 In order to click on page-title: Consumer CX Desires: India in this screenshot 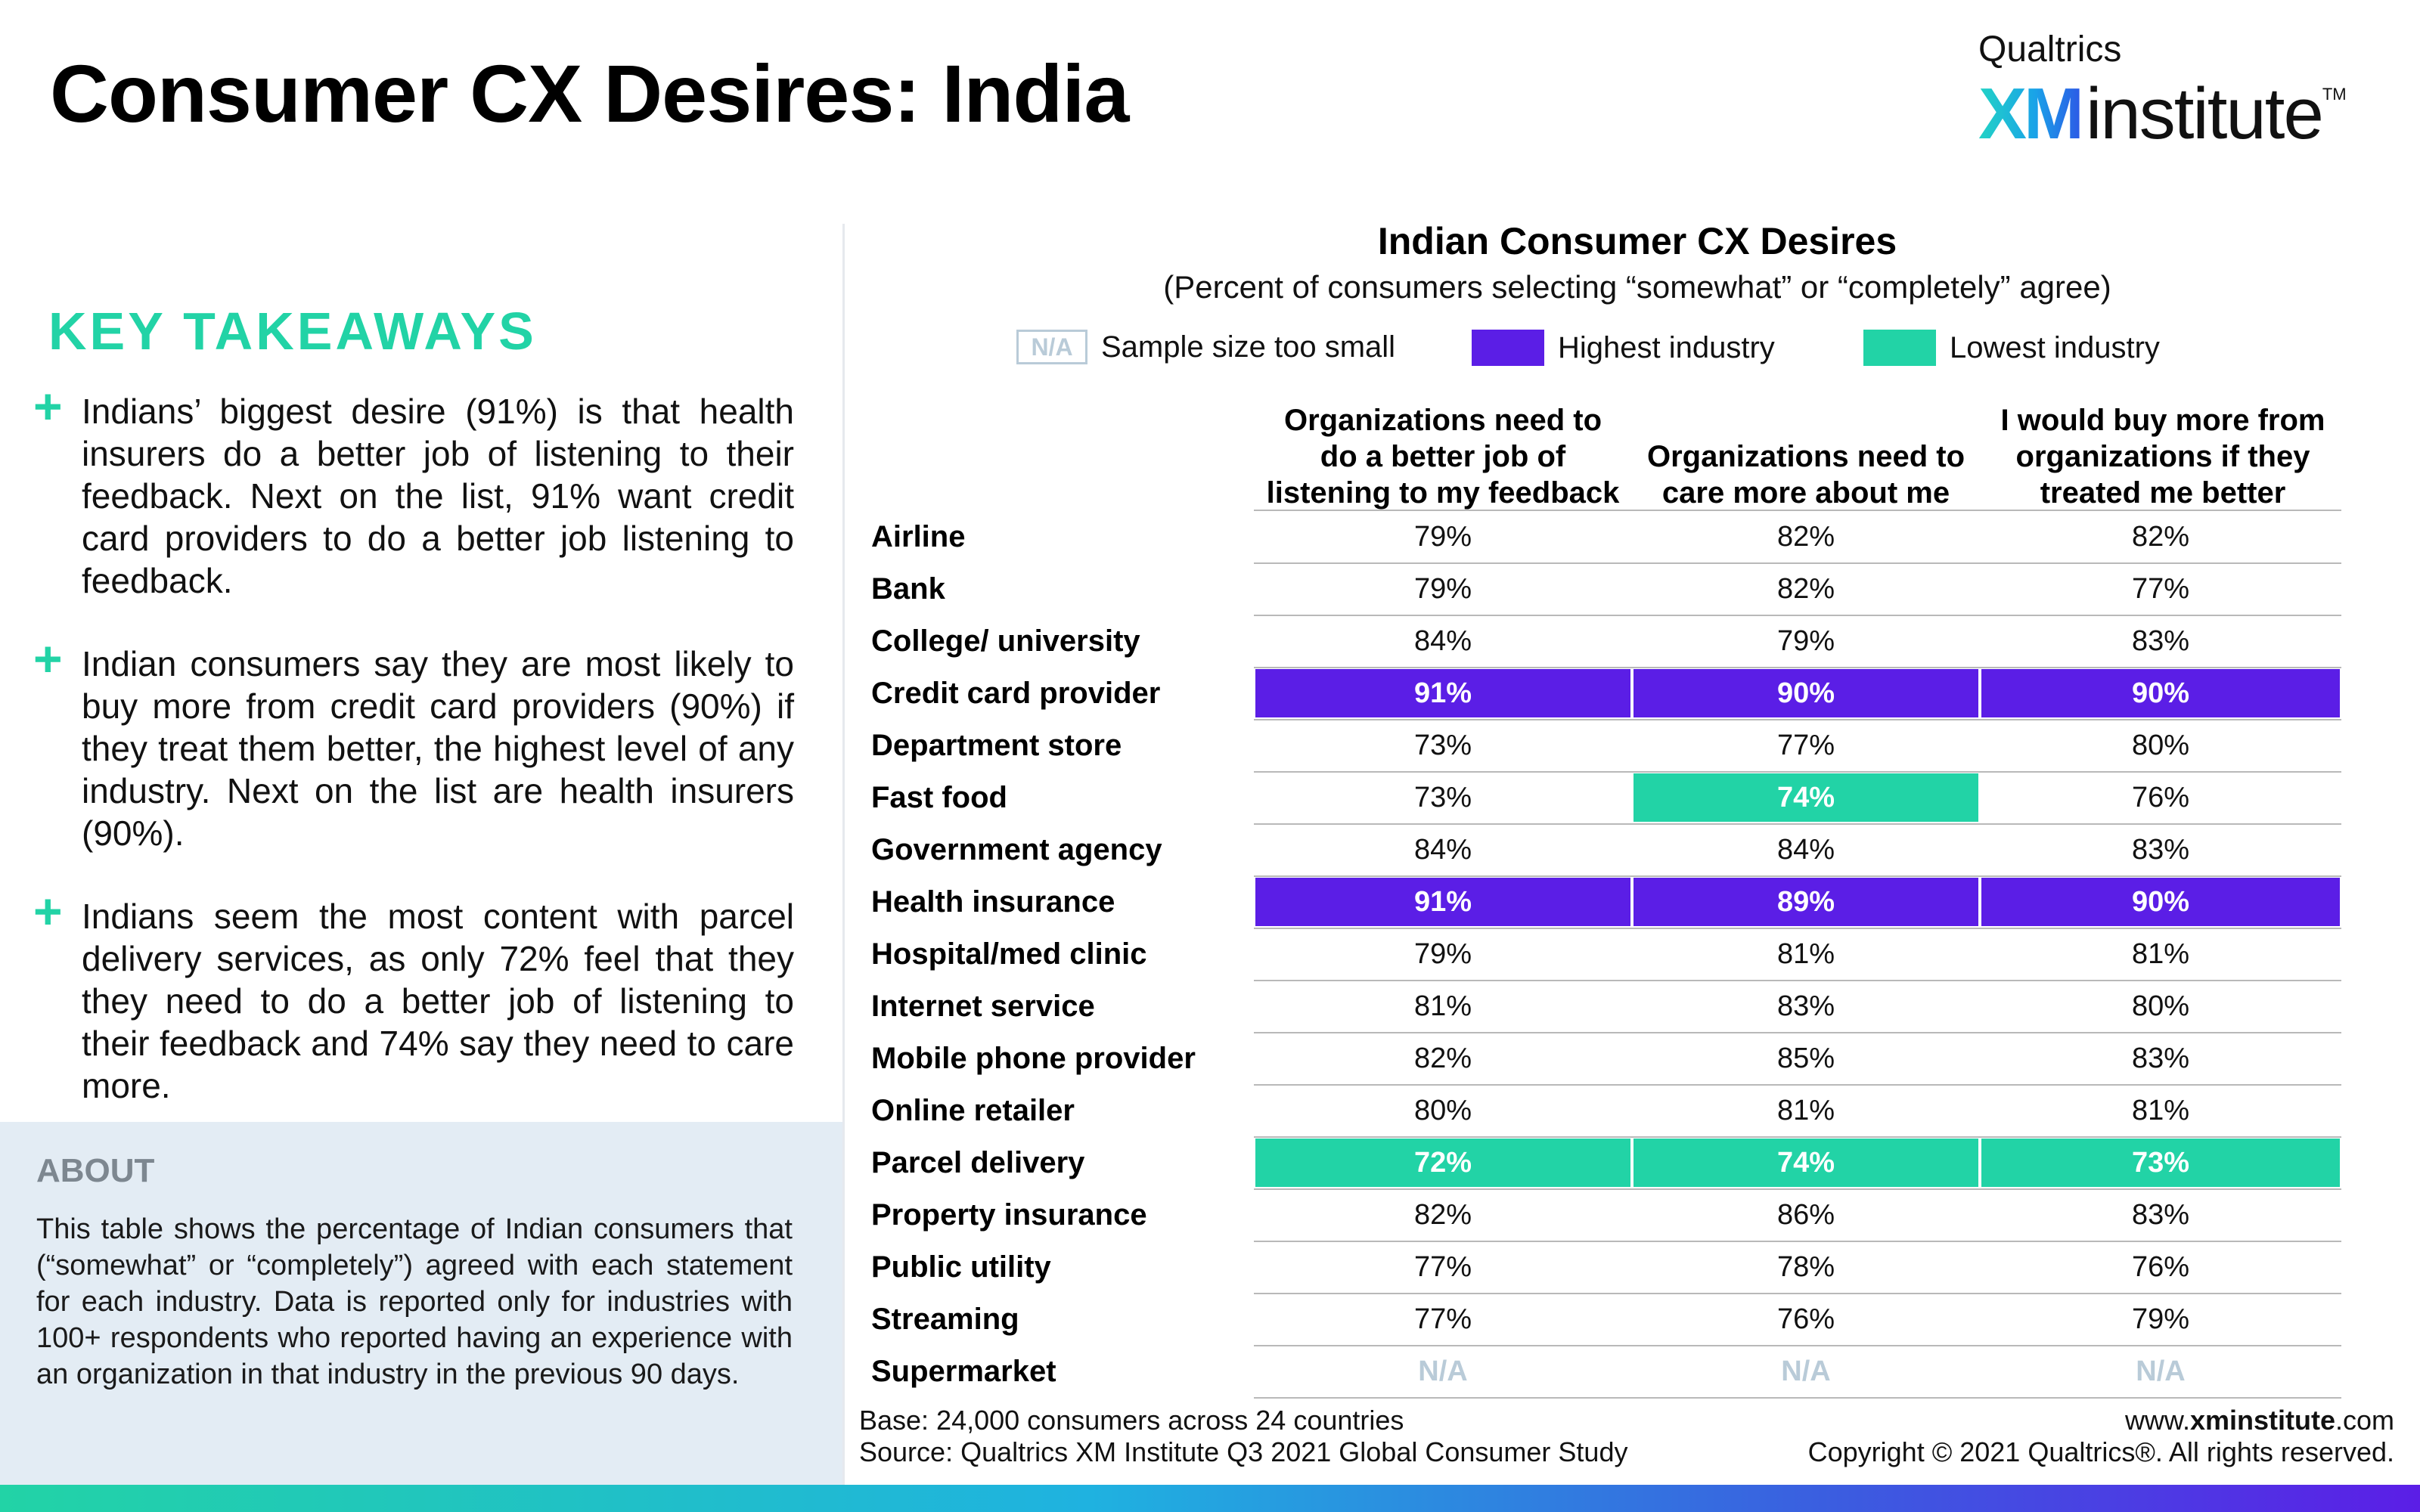, I will do `click(589, 93)`.